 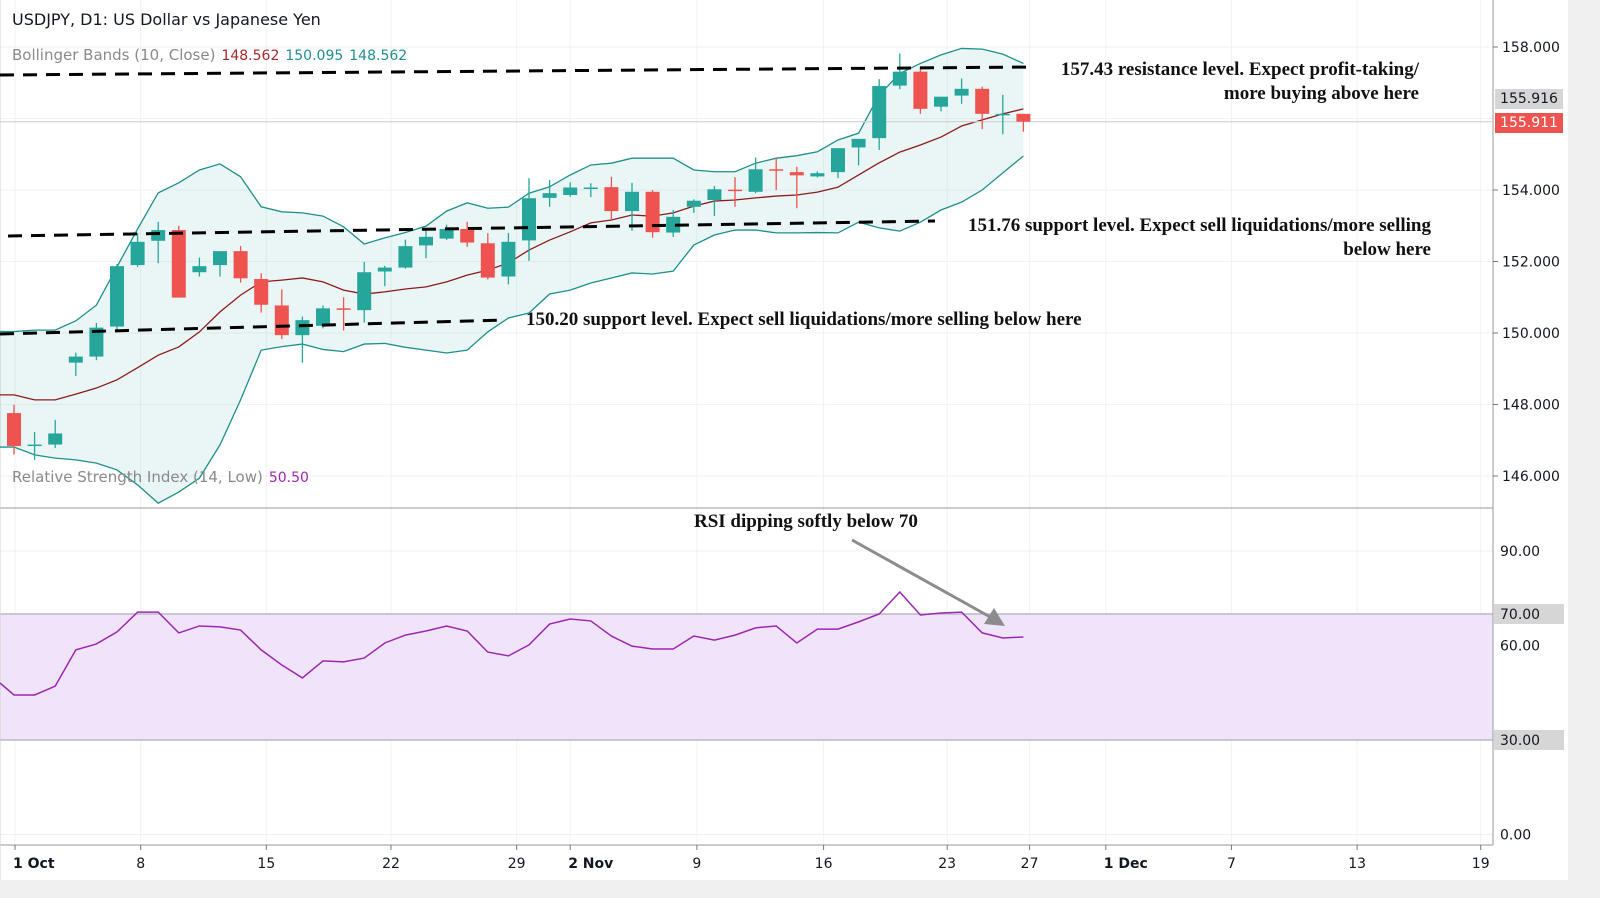 I want to click on price-tick-label: 152.000, so click(x=1531, y=263).